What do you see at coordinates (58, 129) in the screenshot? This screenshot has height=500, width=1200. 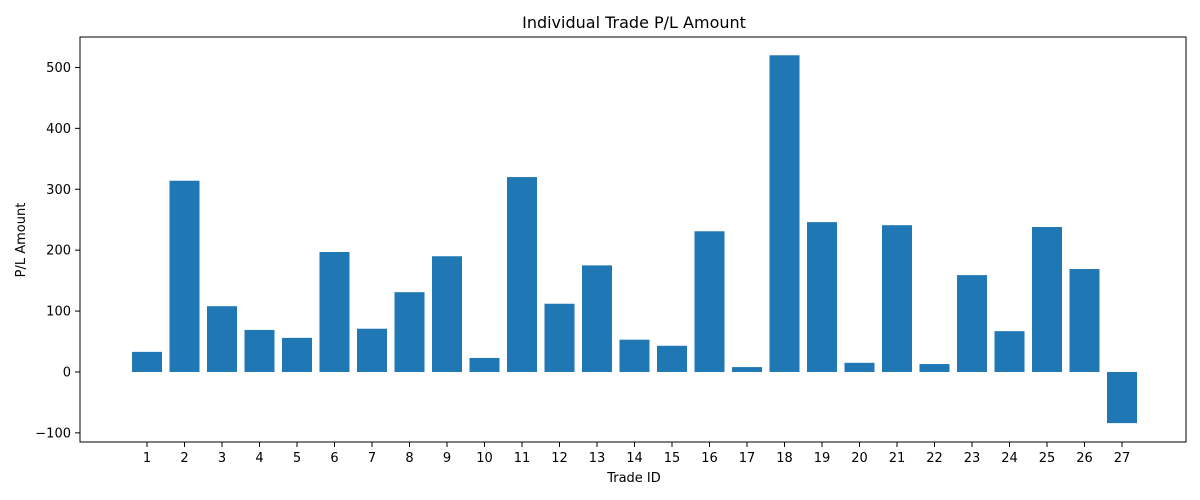 I see `y-tick-label: 400` at bounding box center [58, 129].